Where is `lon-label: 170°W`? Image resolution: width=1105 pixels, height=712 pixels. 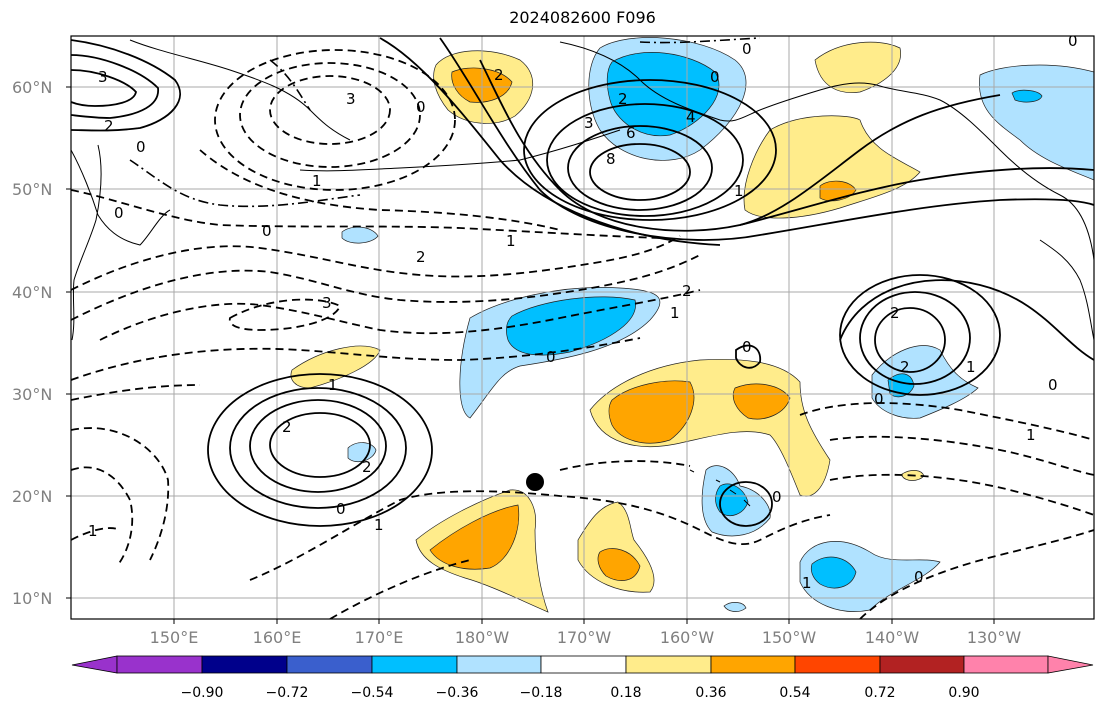
lon-label: 170°W is located at coordinates (584, 637).